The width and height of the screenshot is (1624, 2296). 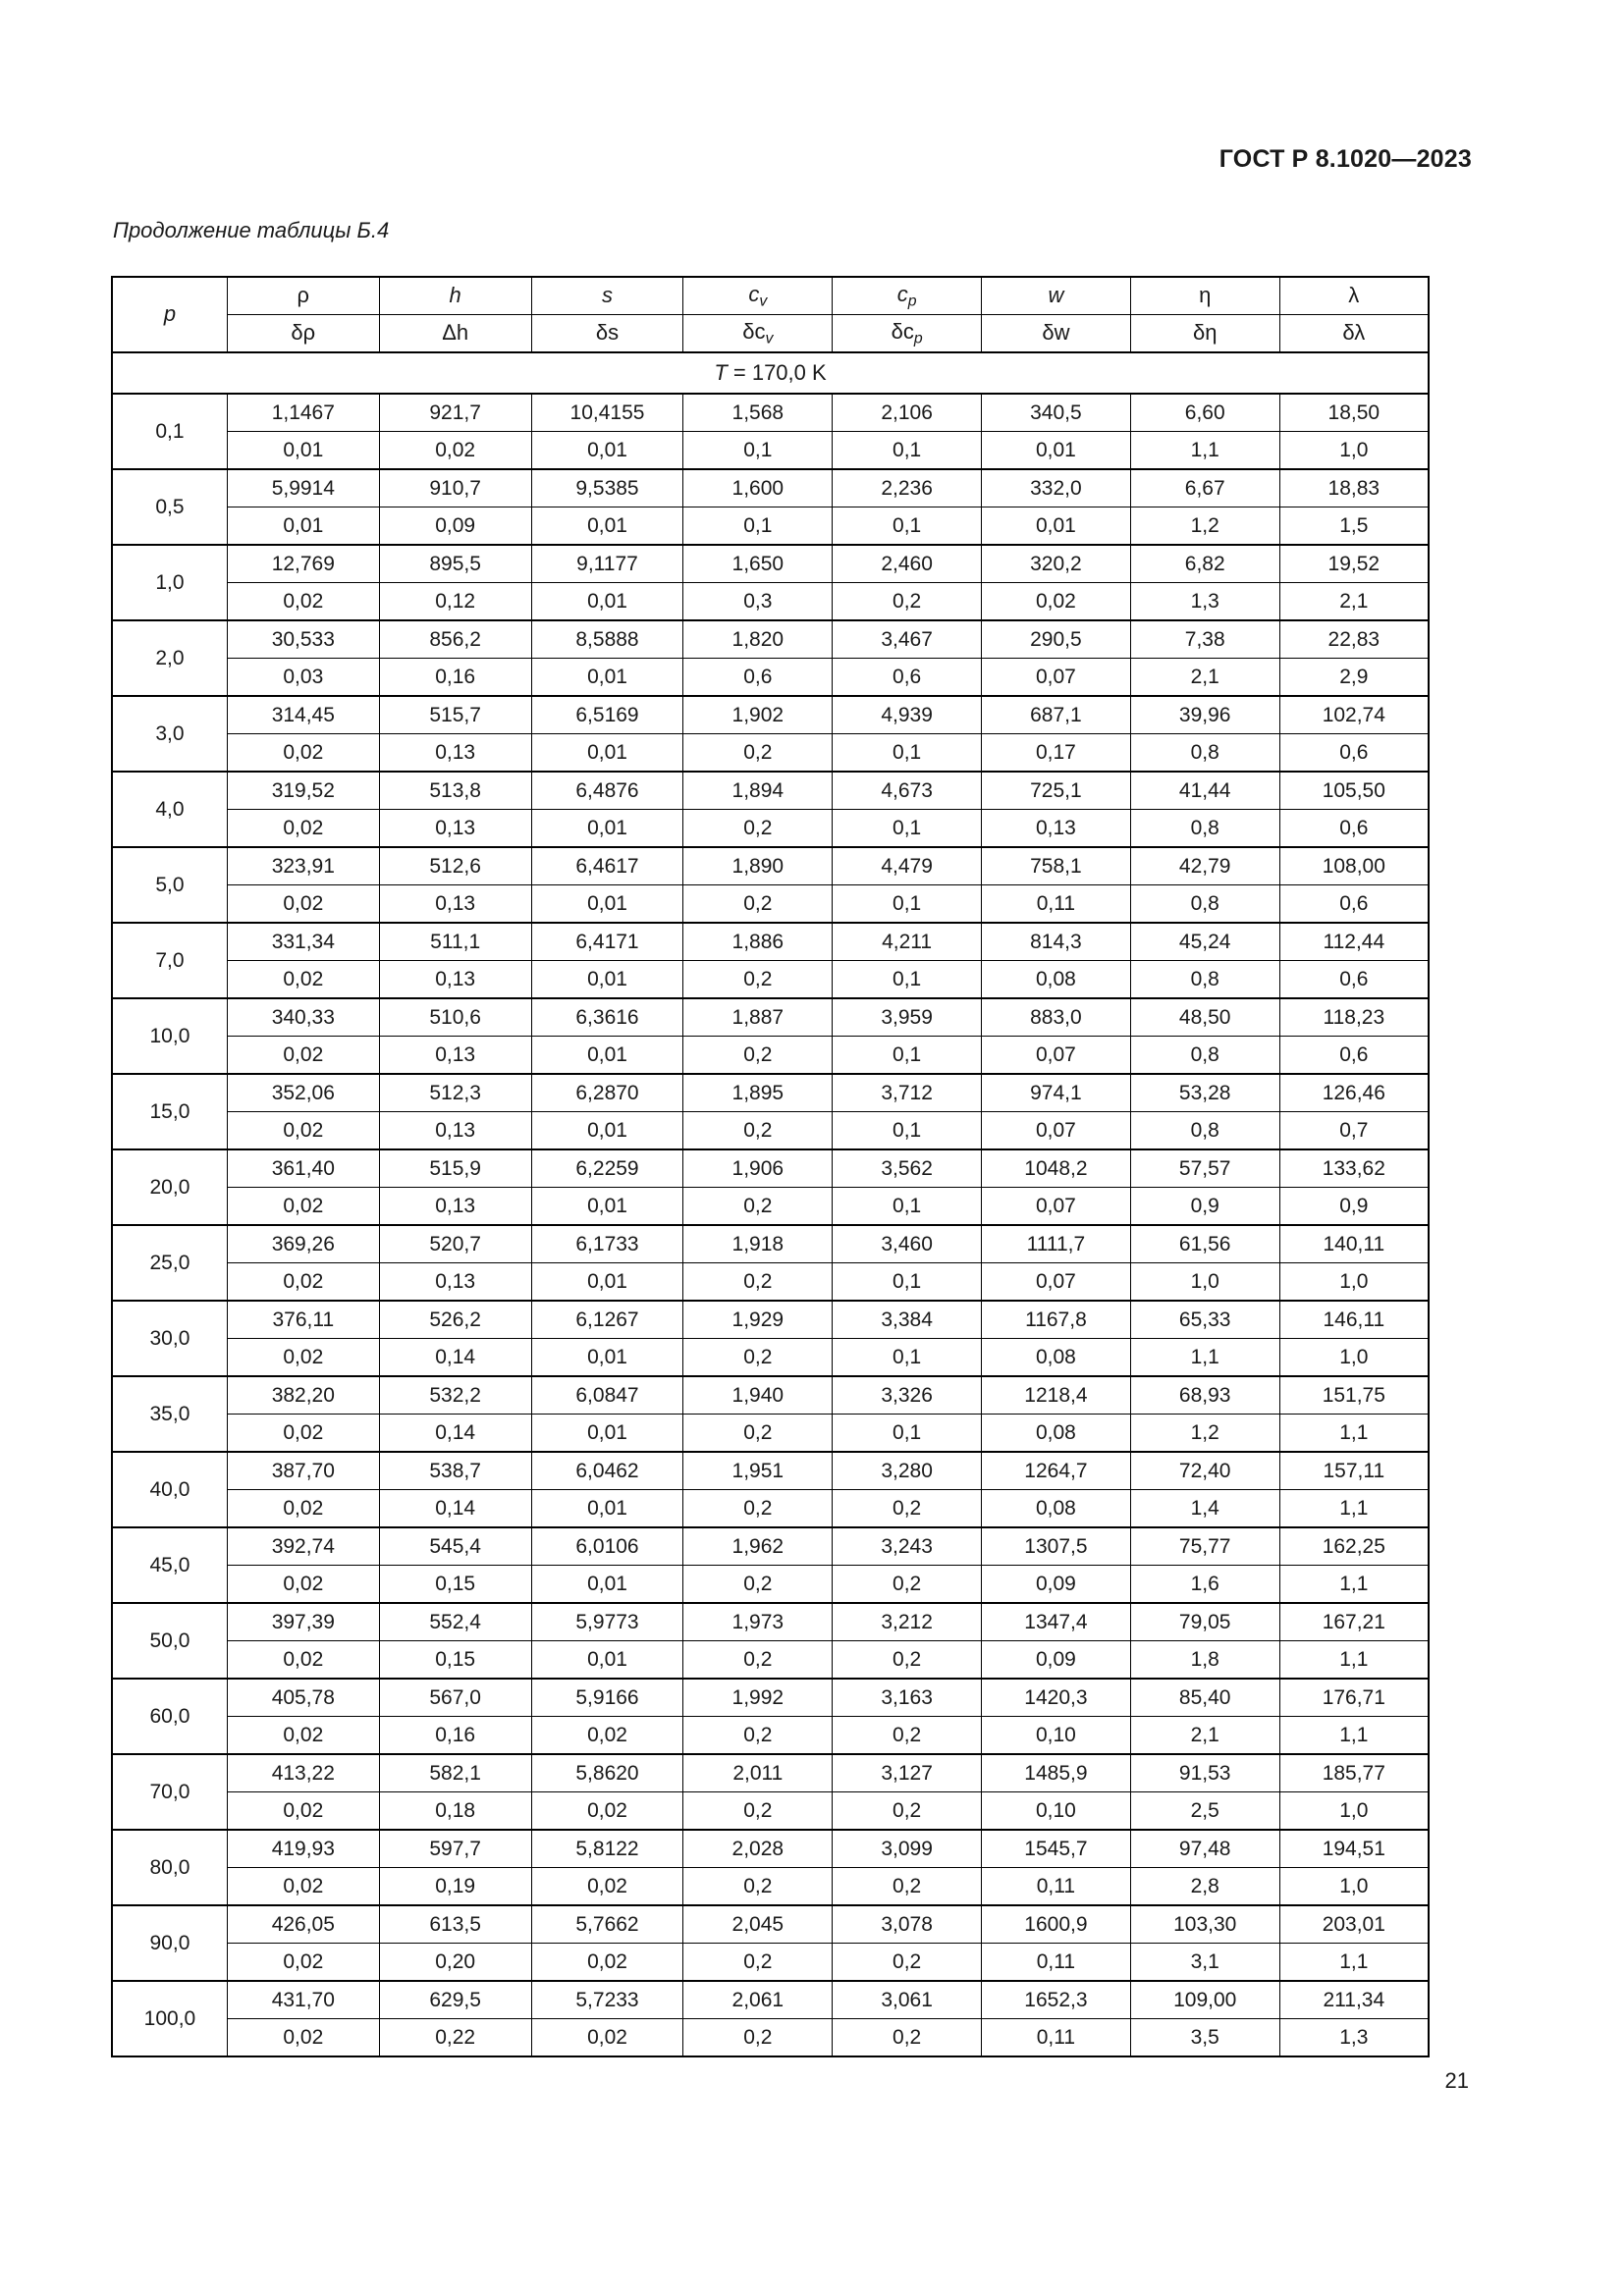 I want to click on data-cell-value: 1048,2, so click(x=1056, y=1168).